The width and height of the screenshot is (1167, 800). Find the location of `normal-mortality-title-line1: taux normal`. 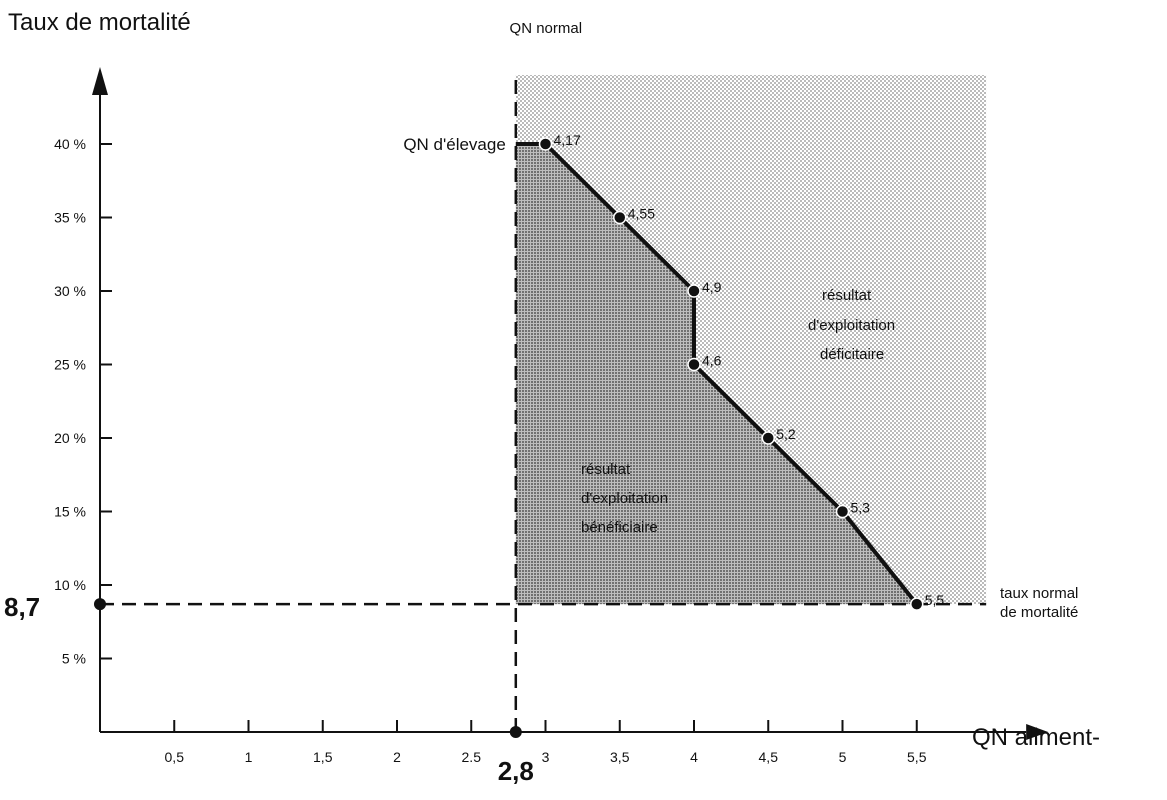

normal-mortality-title-line1: taux normal is located at coordinates (1039, 593).